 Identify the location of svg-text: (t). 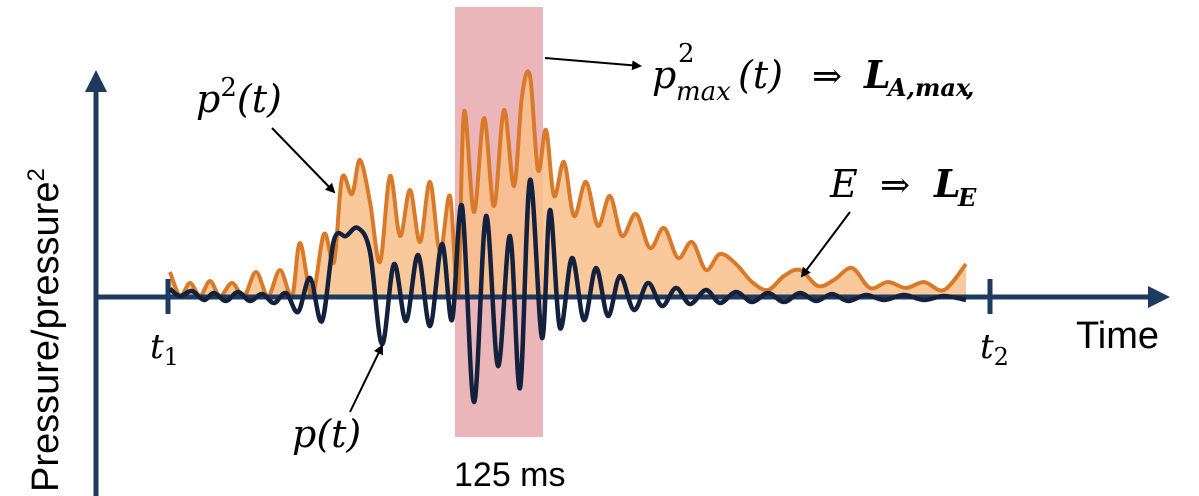
(760, 75).